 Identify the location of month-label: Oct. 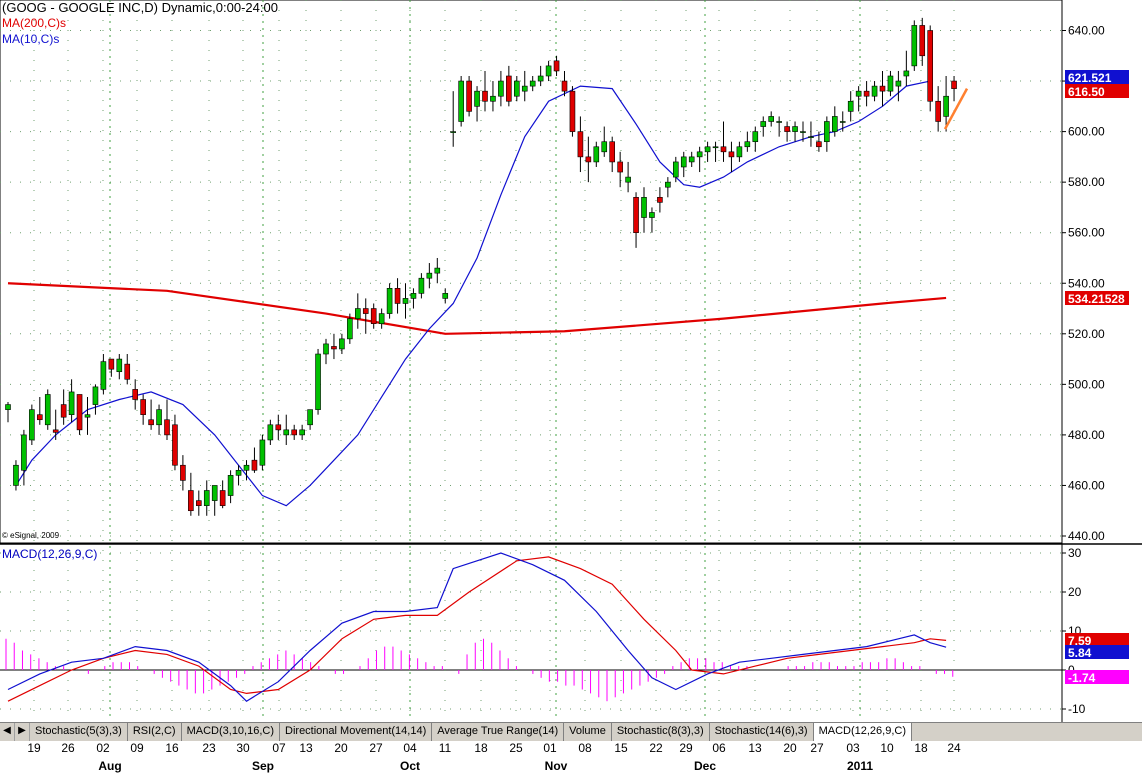
(410, 766).